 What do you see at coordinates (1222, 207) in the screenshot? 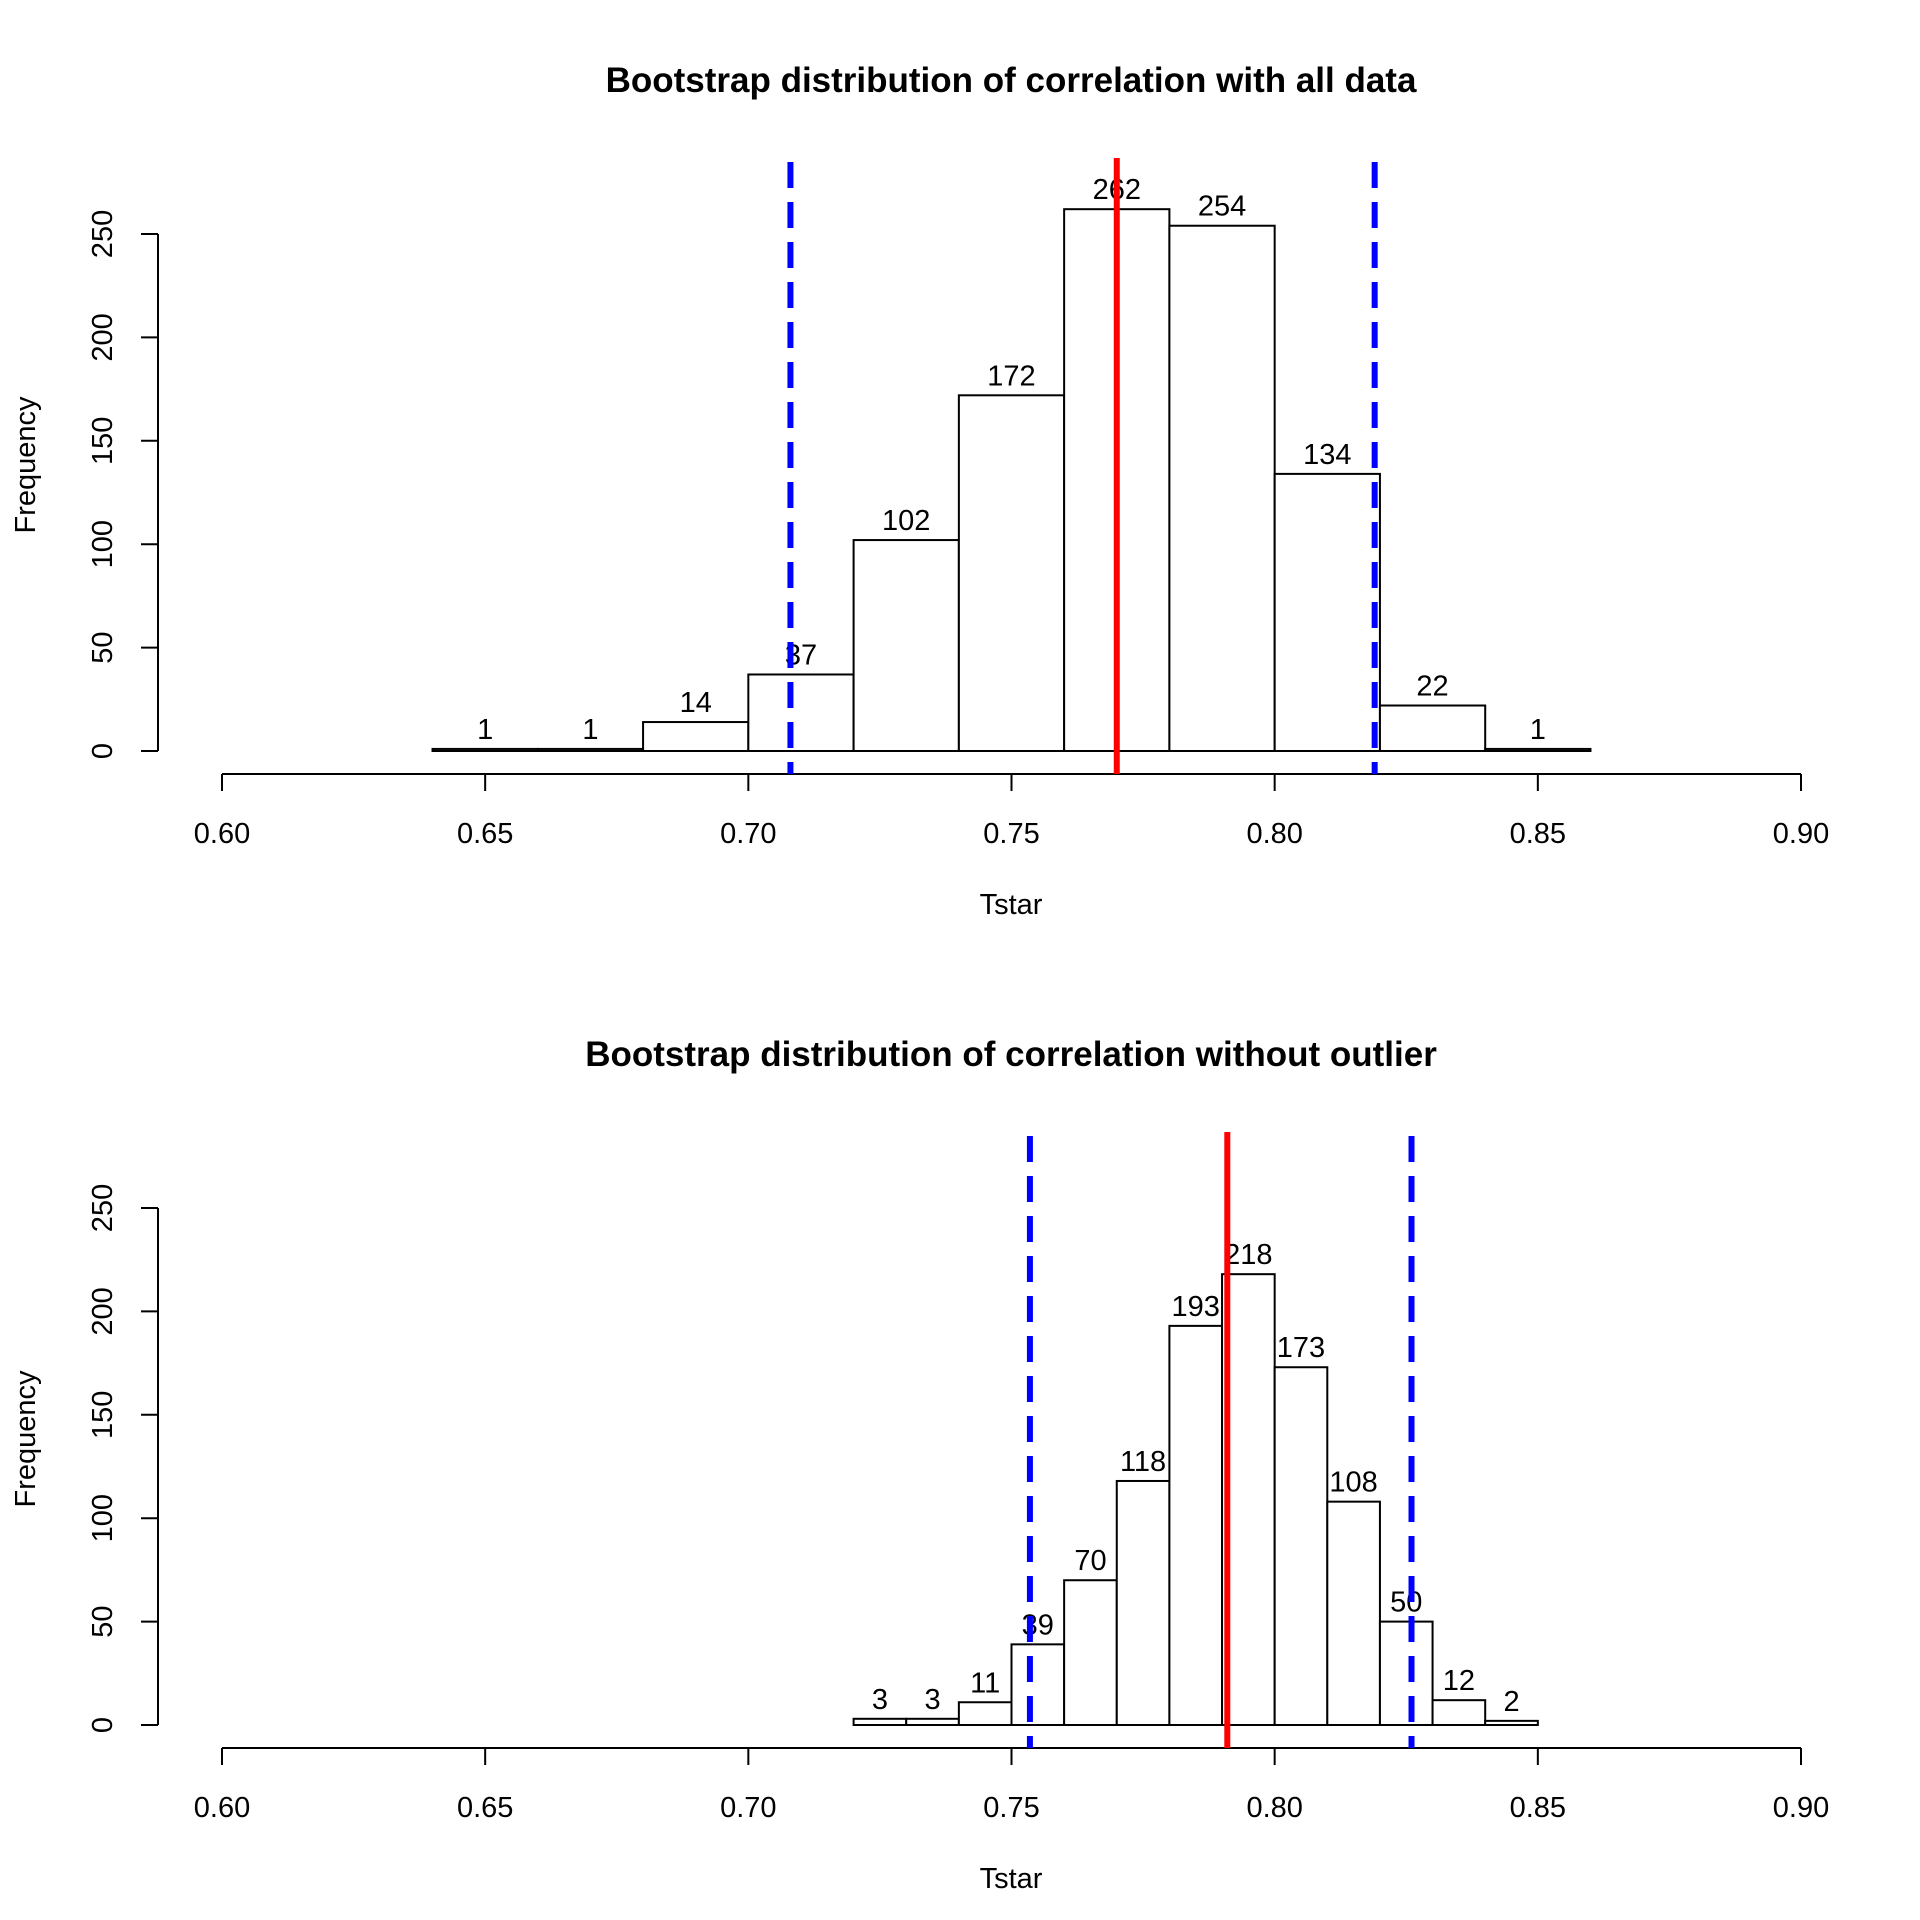
I see `bar-value-label: 254` at bounding box center [1222, 207].